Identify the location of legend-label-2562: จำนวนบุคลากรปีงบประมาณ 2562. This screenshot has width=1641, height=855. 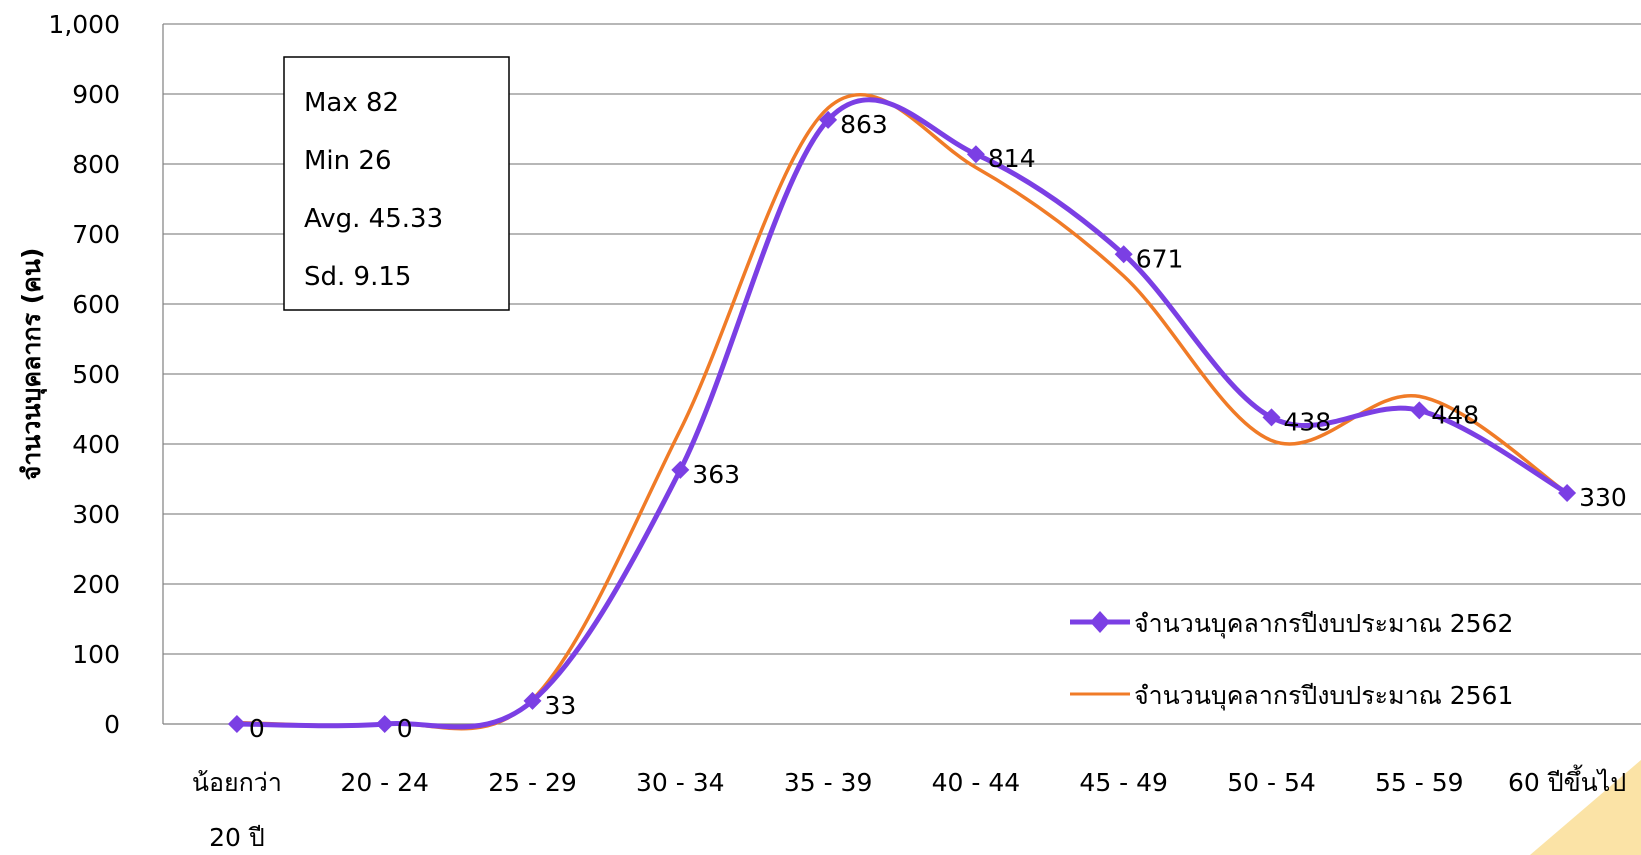
(1323, 624).